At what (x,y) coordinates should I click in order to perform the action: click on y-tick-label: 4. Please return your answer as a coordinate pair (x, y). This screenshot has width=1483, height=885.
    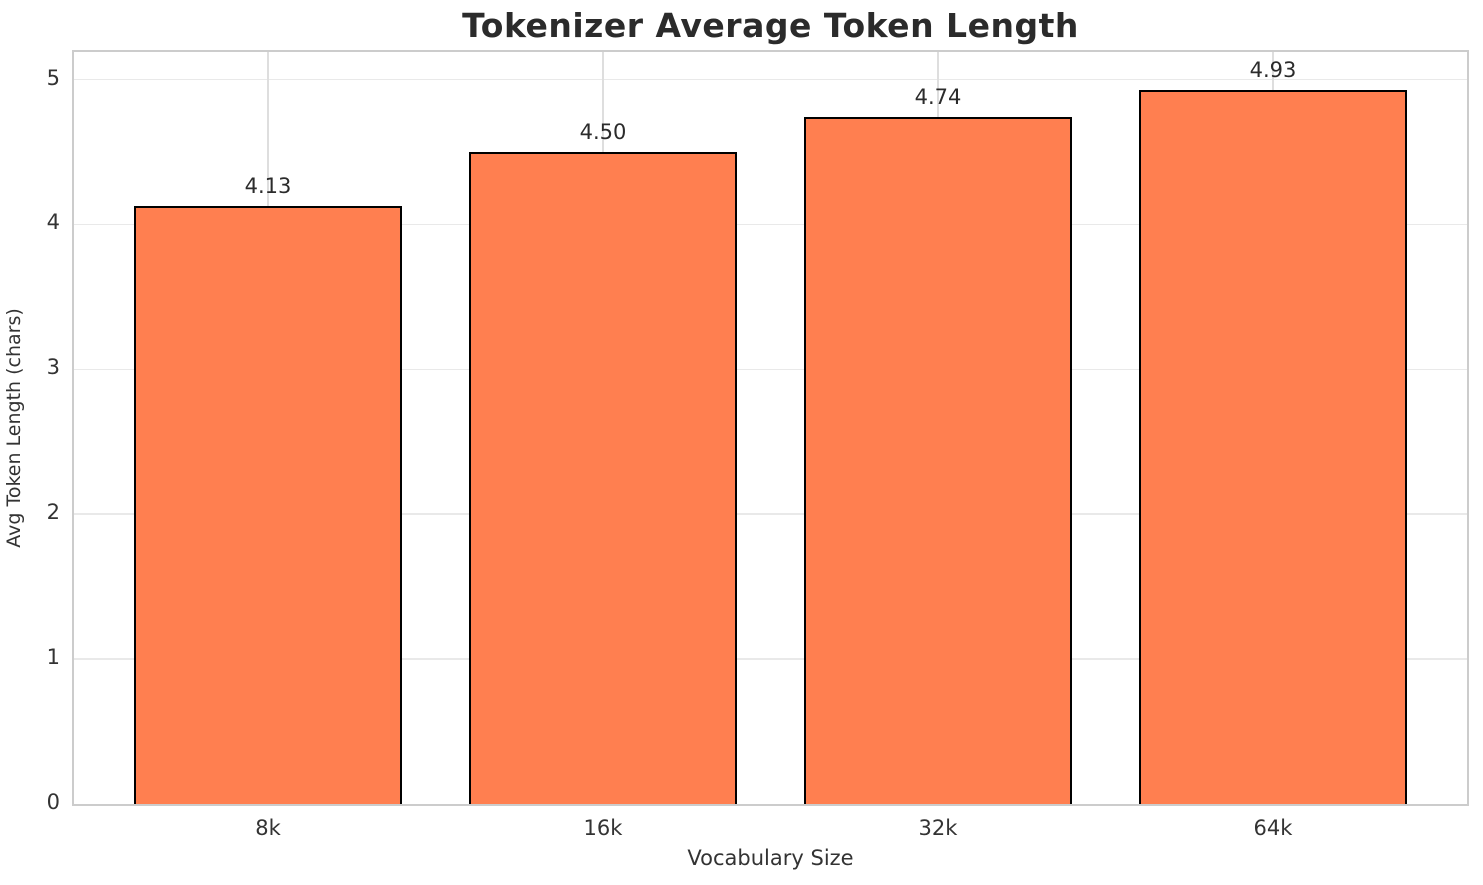
    Looking at the image, I should click on (53, 222).